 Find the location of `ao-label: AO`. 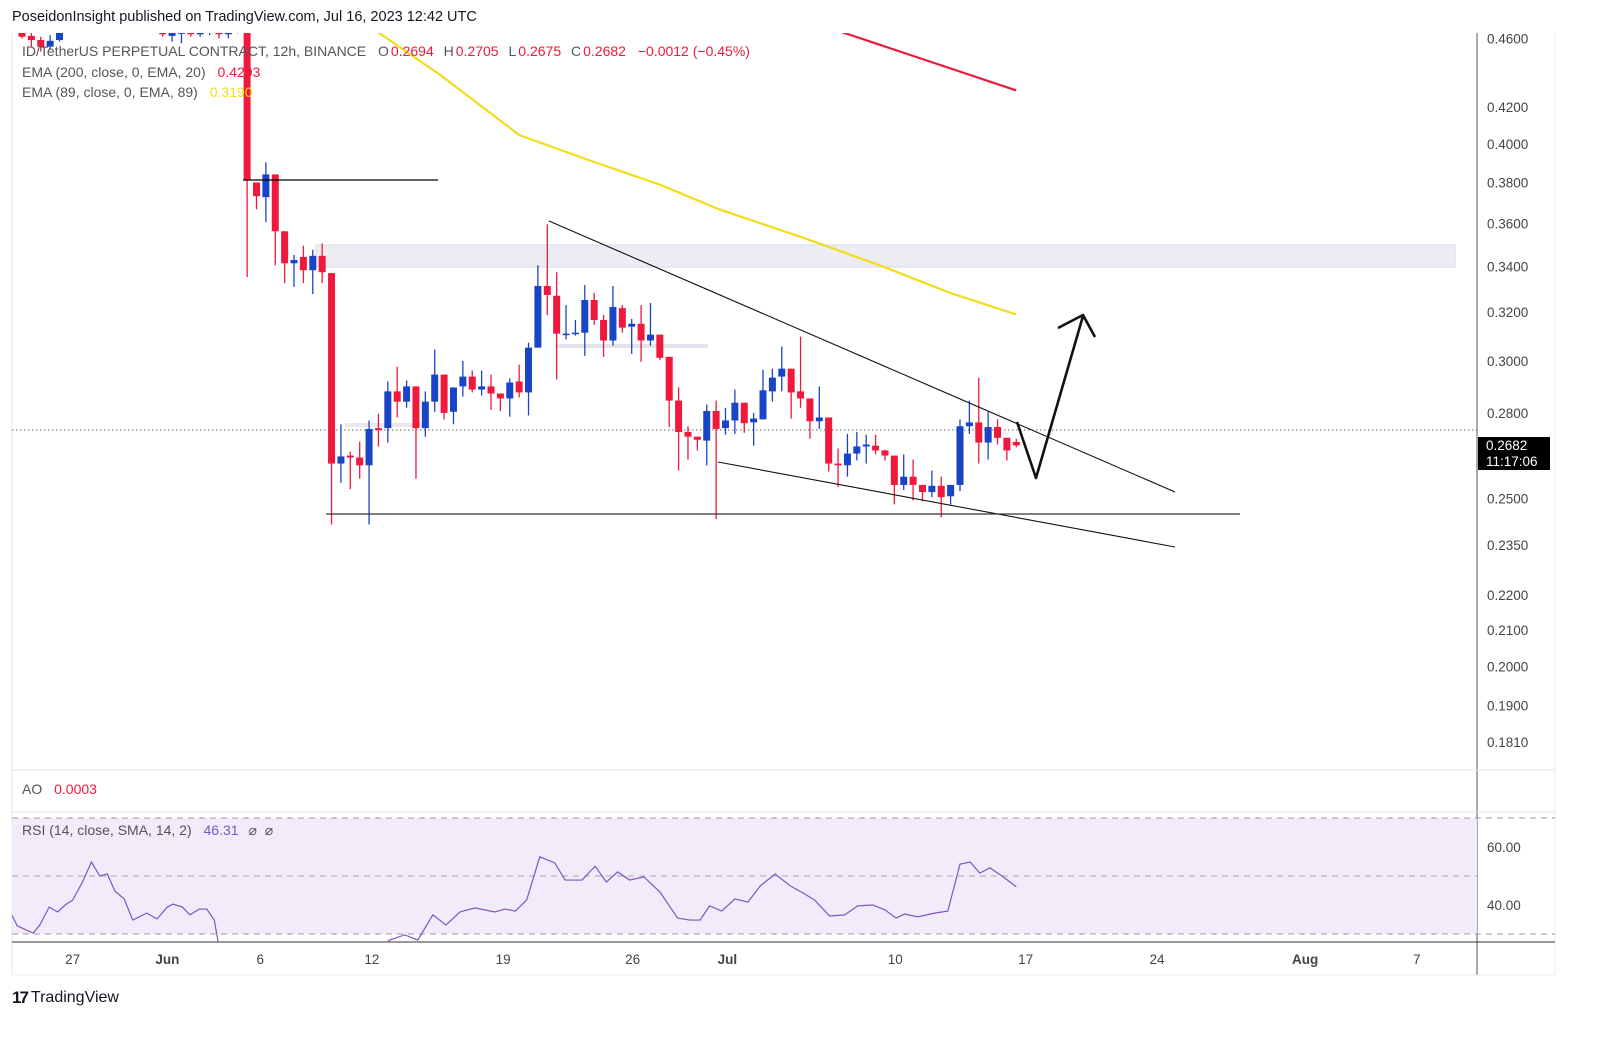

ao-label: AO is located at coordinates (32, 789).